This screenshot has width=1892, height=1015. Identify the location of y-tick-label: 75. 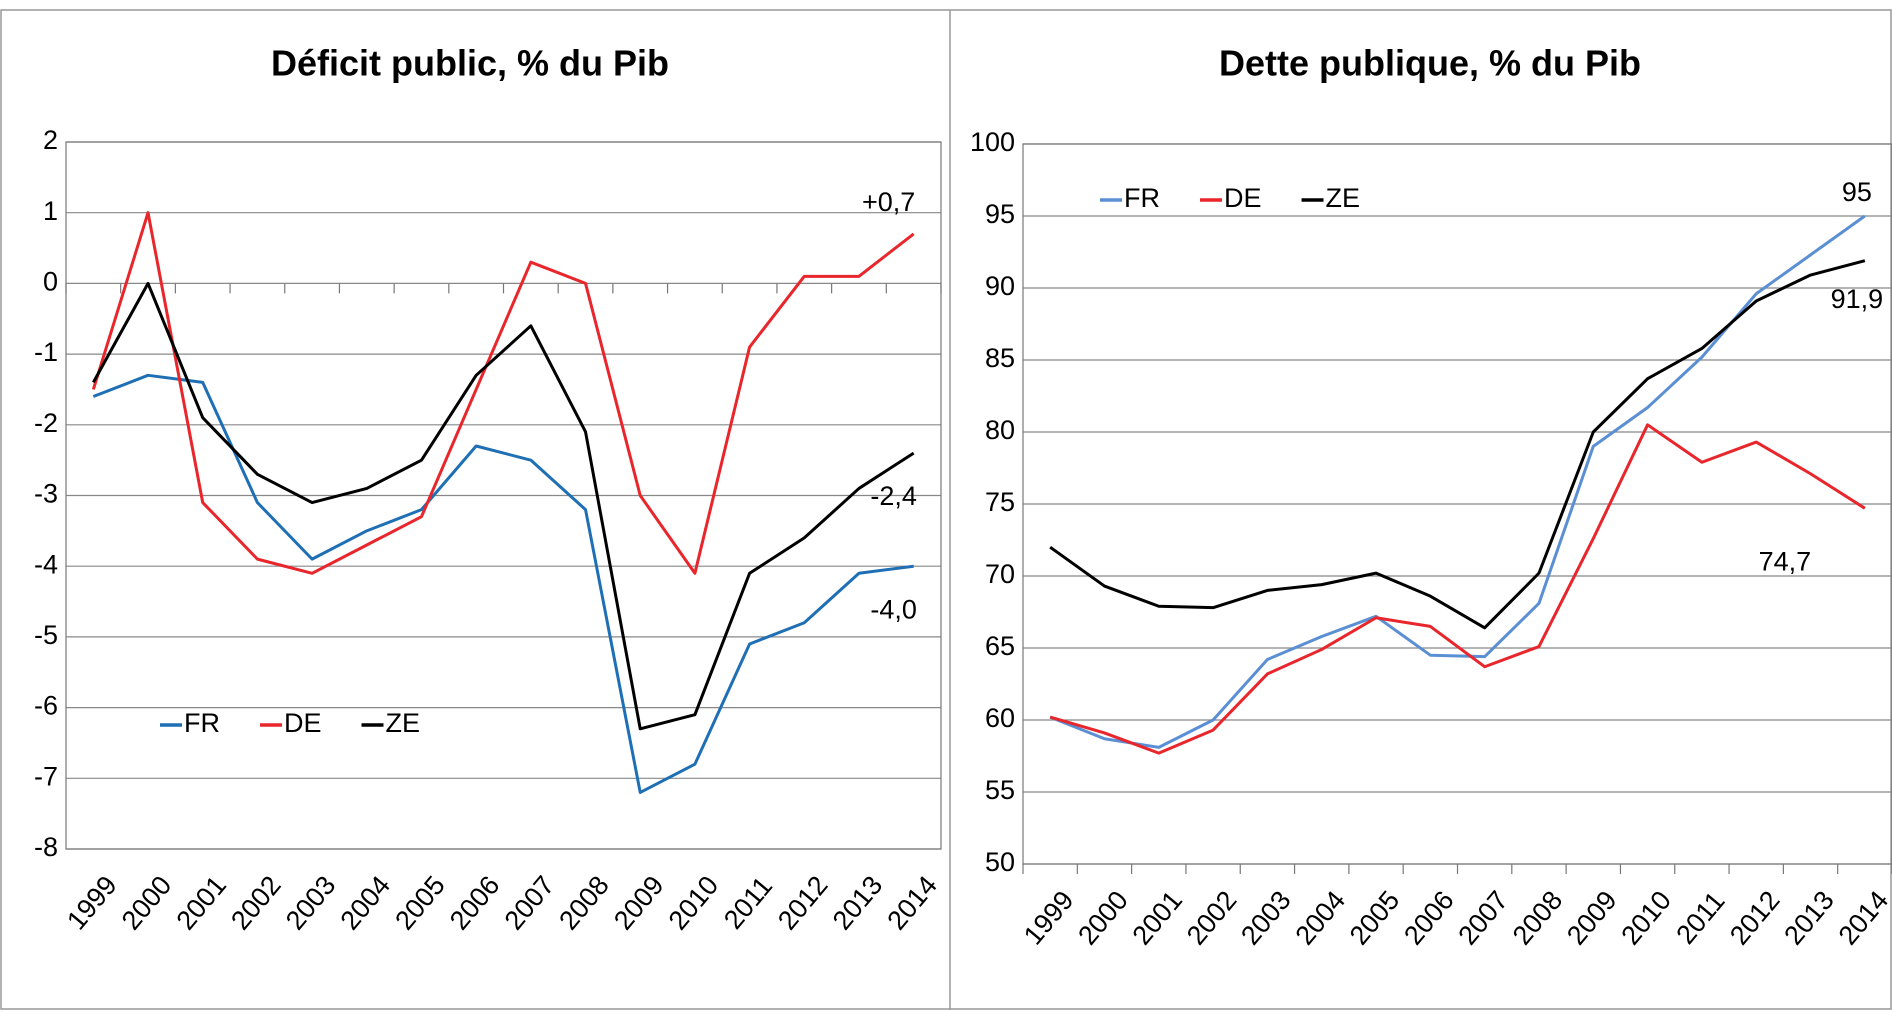
(1000, 502).